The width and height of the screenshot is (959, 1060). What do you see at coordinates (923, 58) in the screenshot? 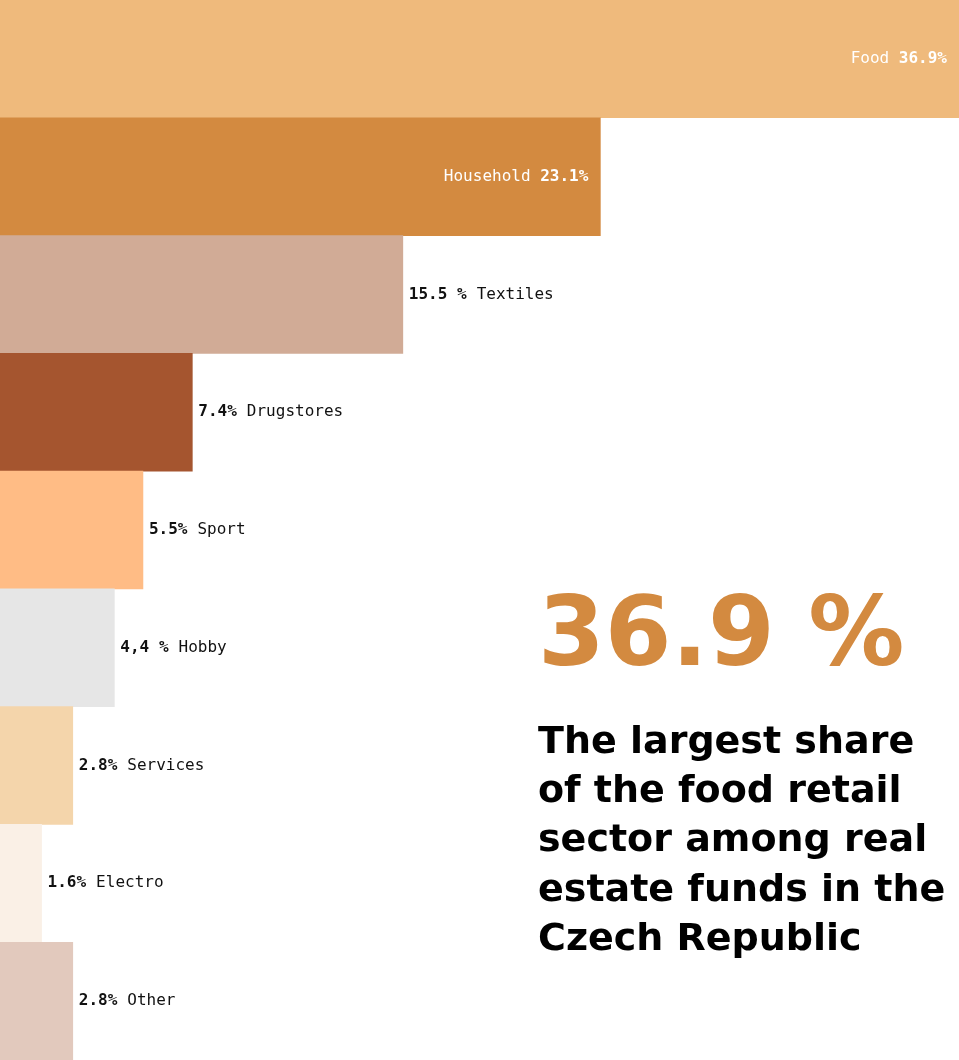
I see `data-label: 36.9%` at bounding box center [923, 58].